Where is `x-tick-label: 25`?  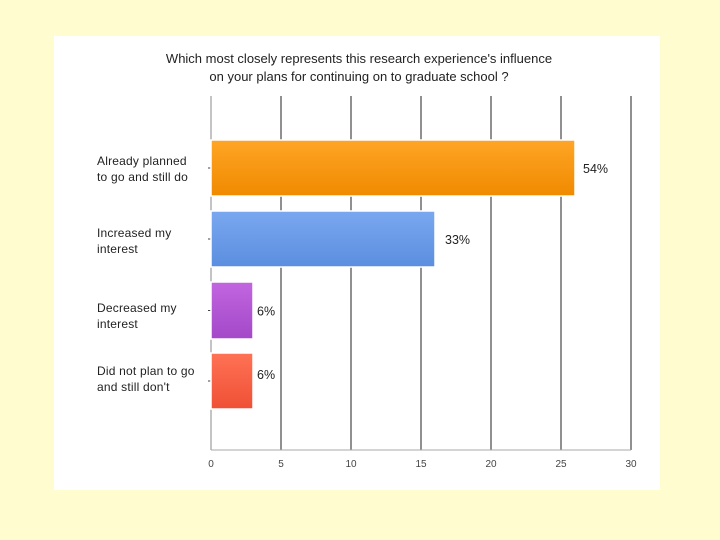
x-tick-label: 25 is located at coordinates (561, 464).